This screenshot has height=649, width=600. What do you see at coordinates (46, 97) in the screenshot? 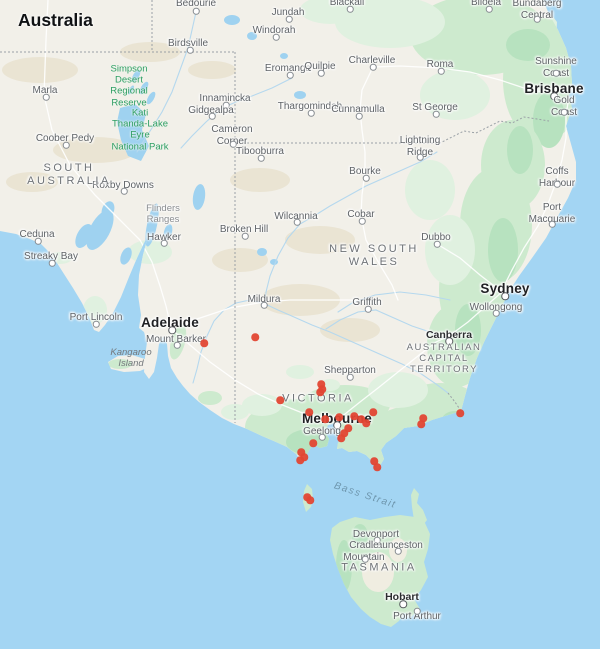
I see `marla-place-marker` at bounding box center [46, 97].